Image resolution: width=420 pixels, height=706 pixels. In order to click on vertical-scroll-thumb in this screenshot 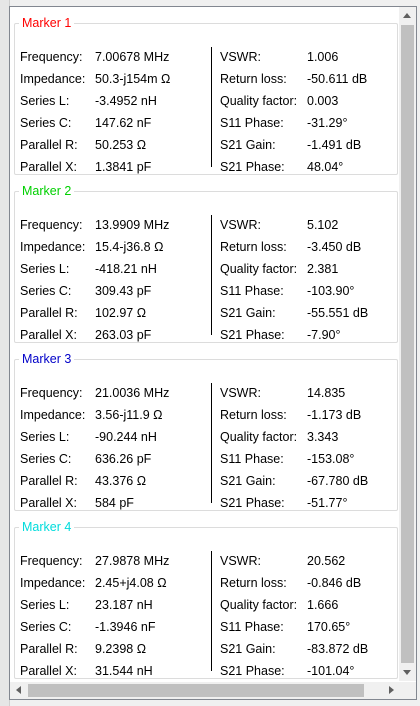, I will do `click(407, 344)`.